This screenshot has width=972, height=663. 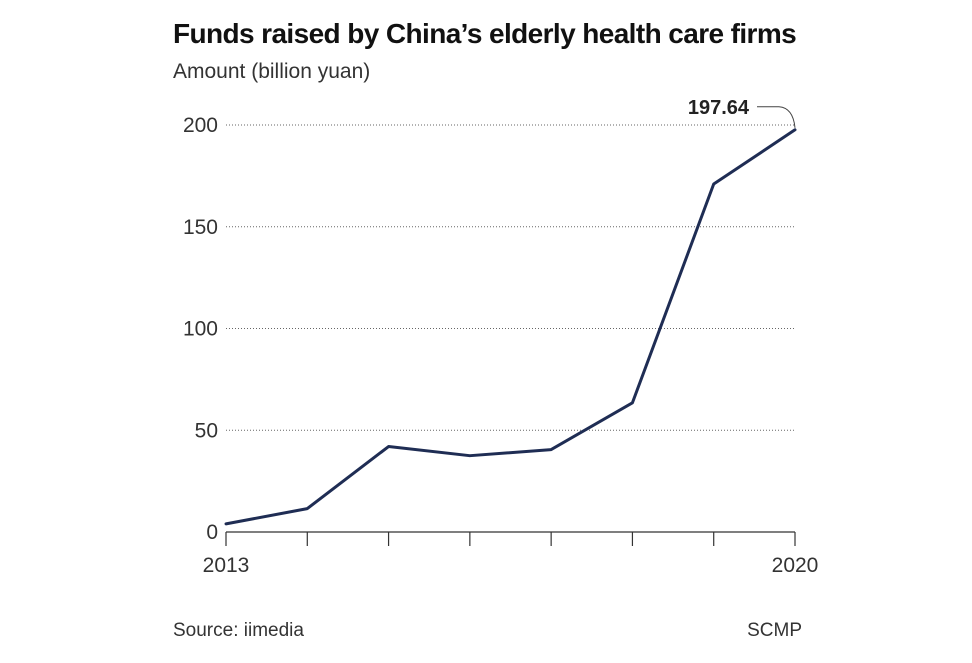 What do you see at coordinates (212, 532) in the screenshot?
I see `y-tick-label-0: 0` at bounding box center [212, 532].